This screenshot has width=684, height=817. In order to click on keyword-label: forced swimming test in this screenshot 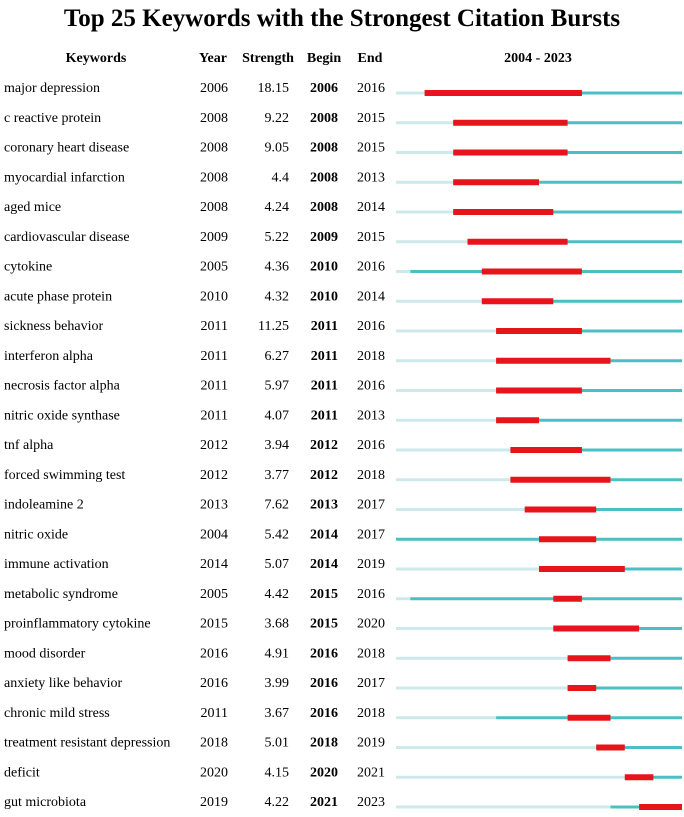, I will do `click(64, 475)`.